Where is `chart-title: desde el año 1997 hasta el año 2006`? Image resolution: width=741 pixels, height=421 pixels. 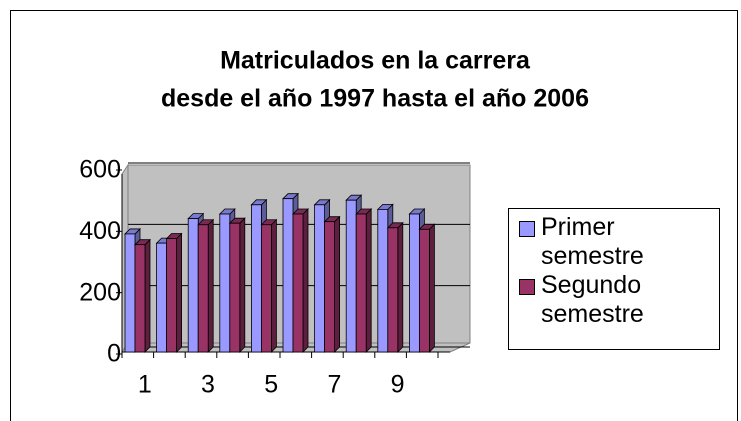
chart-title: desde el año 1997 hasta el año 2006 is located at coordinates (375, 99).